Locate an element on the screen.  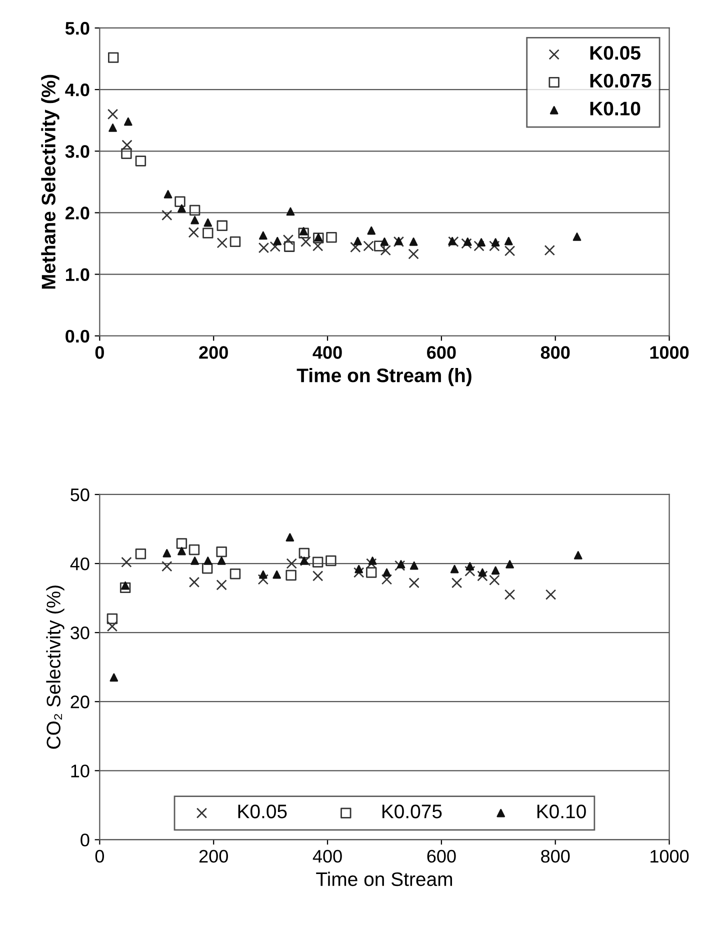
y-tick-label: 10 is located at coordinates (80, 771).